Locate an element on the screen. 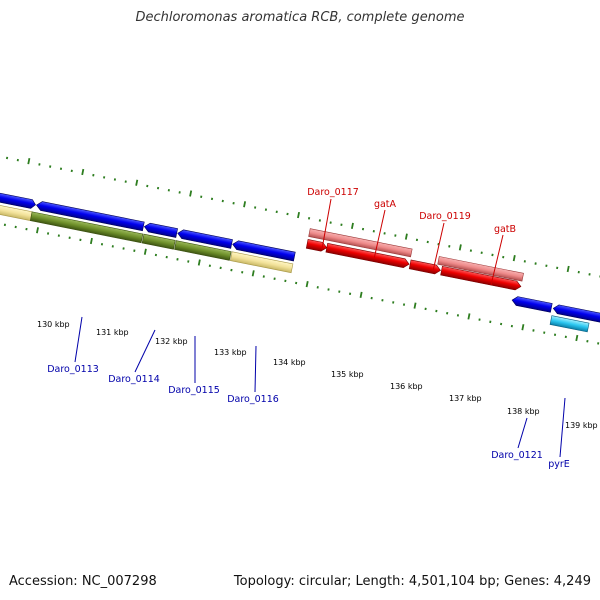 The width and height of the screenshot is (600, 600). gene-pyre-arrow is located at coordinates (576, 317).